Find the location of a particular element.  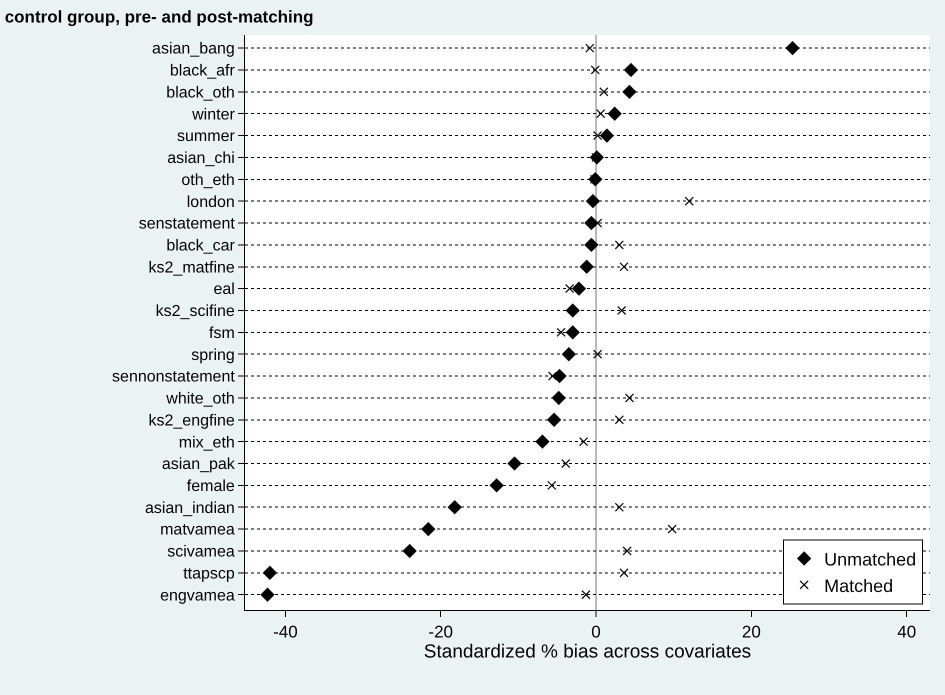

y-tick-label: female is located at coordinates (210, 486).